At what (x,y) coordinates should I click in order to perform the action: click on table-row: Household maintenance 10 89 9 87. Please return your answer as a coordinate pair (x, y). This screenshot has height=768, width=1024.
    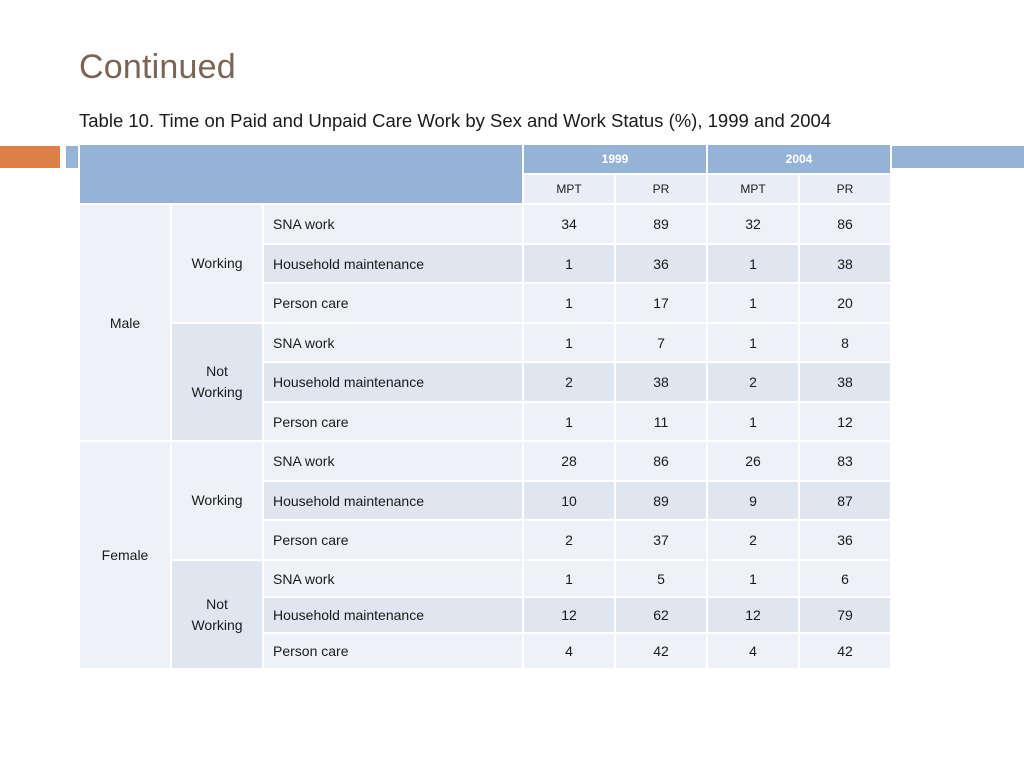
    Looking at the image, I should click on (485, 500).